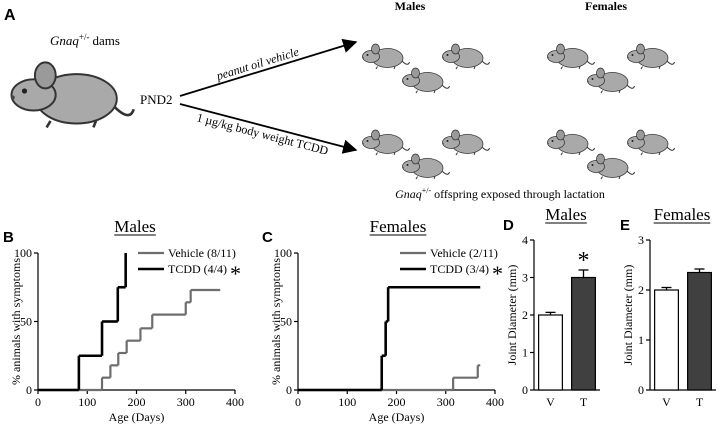  Describe the element at coordinates (202, 253) in the screenshot. I see `legend-label: Vehicle (8/11)` at that location.